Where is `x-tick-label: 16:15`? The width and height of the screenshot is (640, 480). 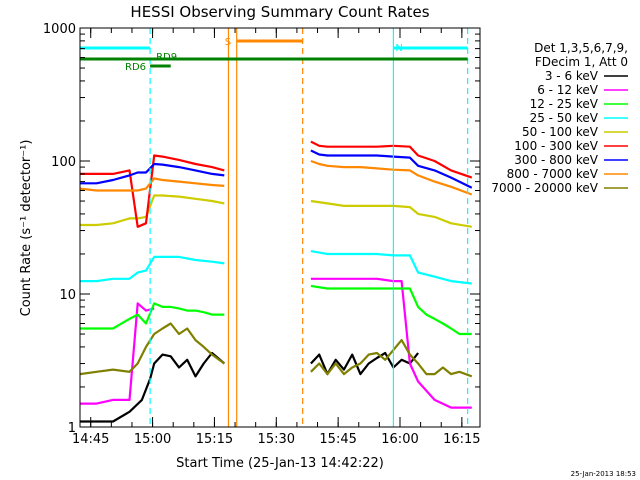
x-tick-label: 16:15 is located at coordinates (461, 439).